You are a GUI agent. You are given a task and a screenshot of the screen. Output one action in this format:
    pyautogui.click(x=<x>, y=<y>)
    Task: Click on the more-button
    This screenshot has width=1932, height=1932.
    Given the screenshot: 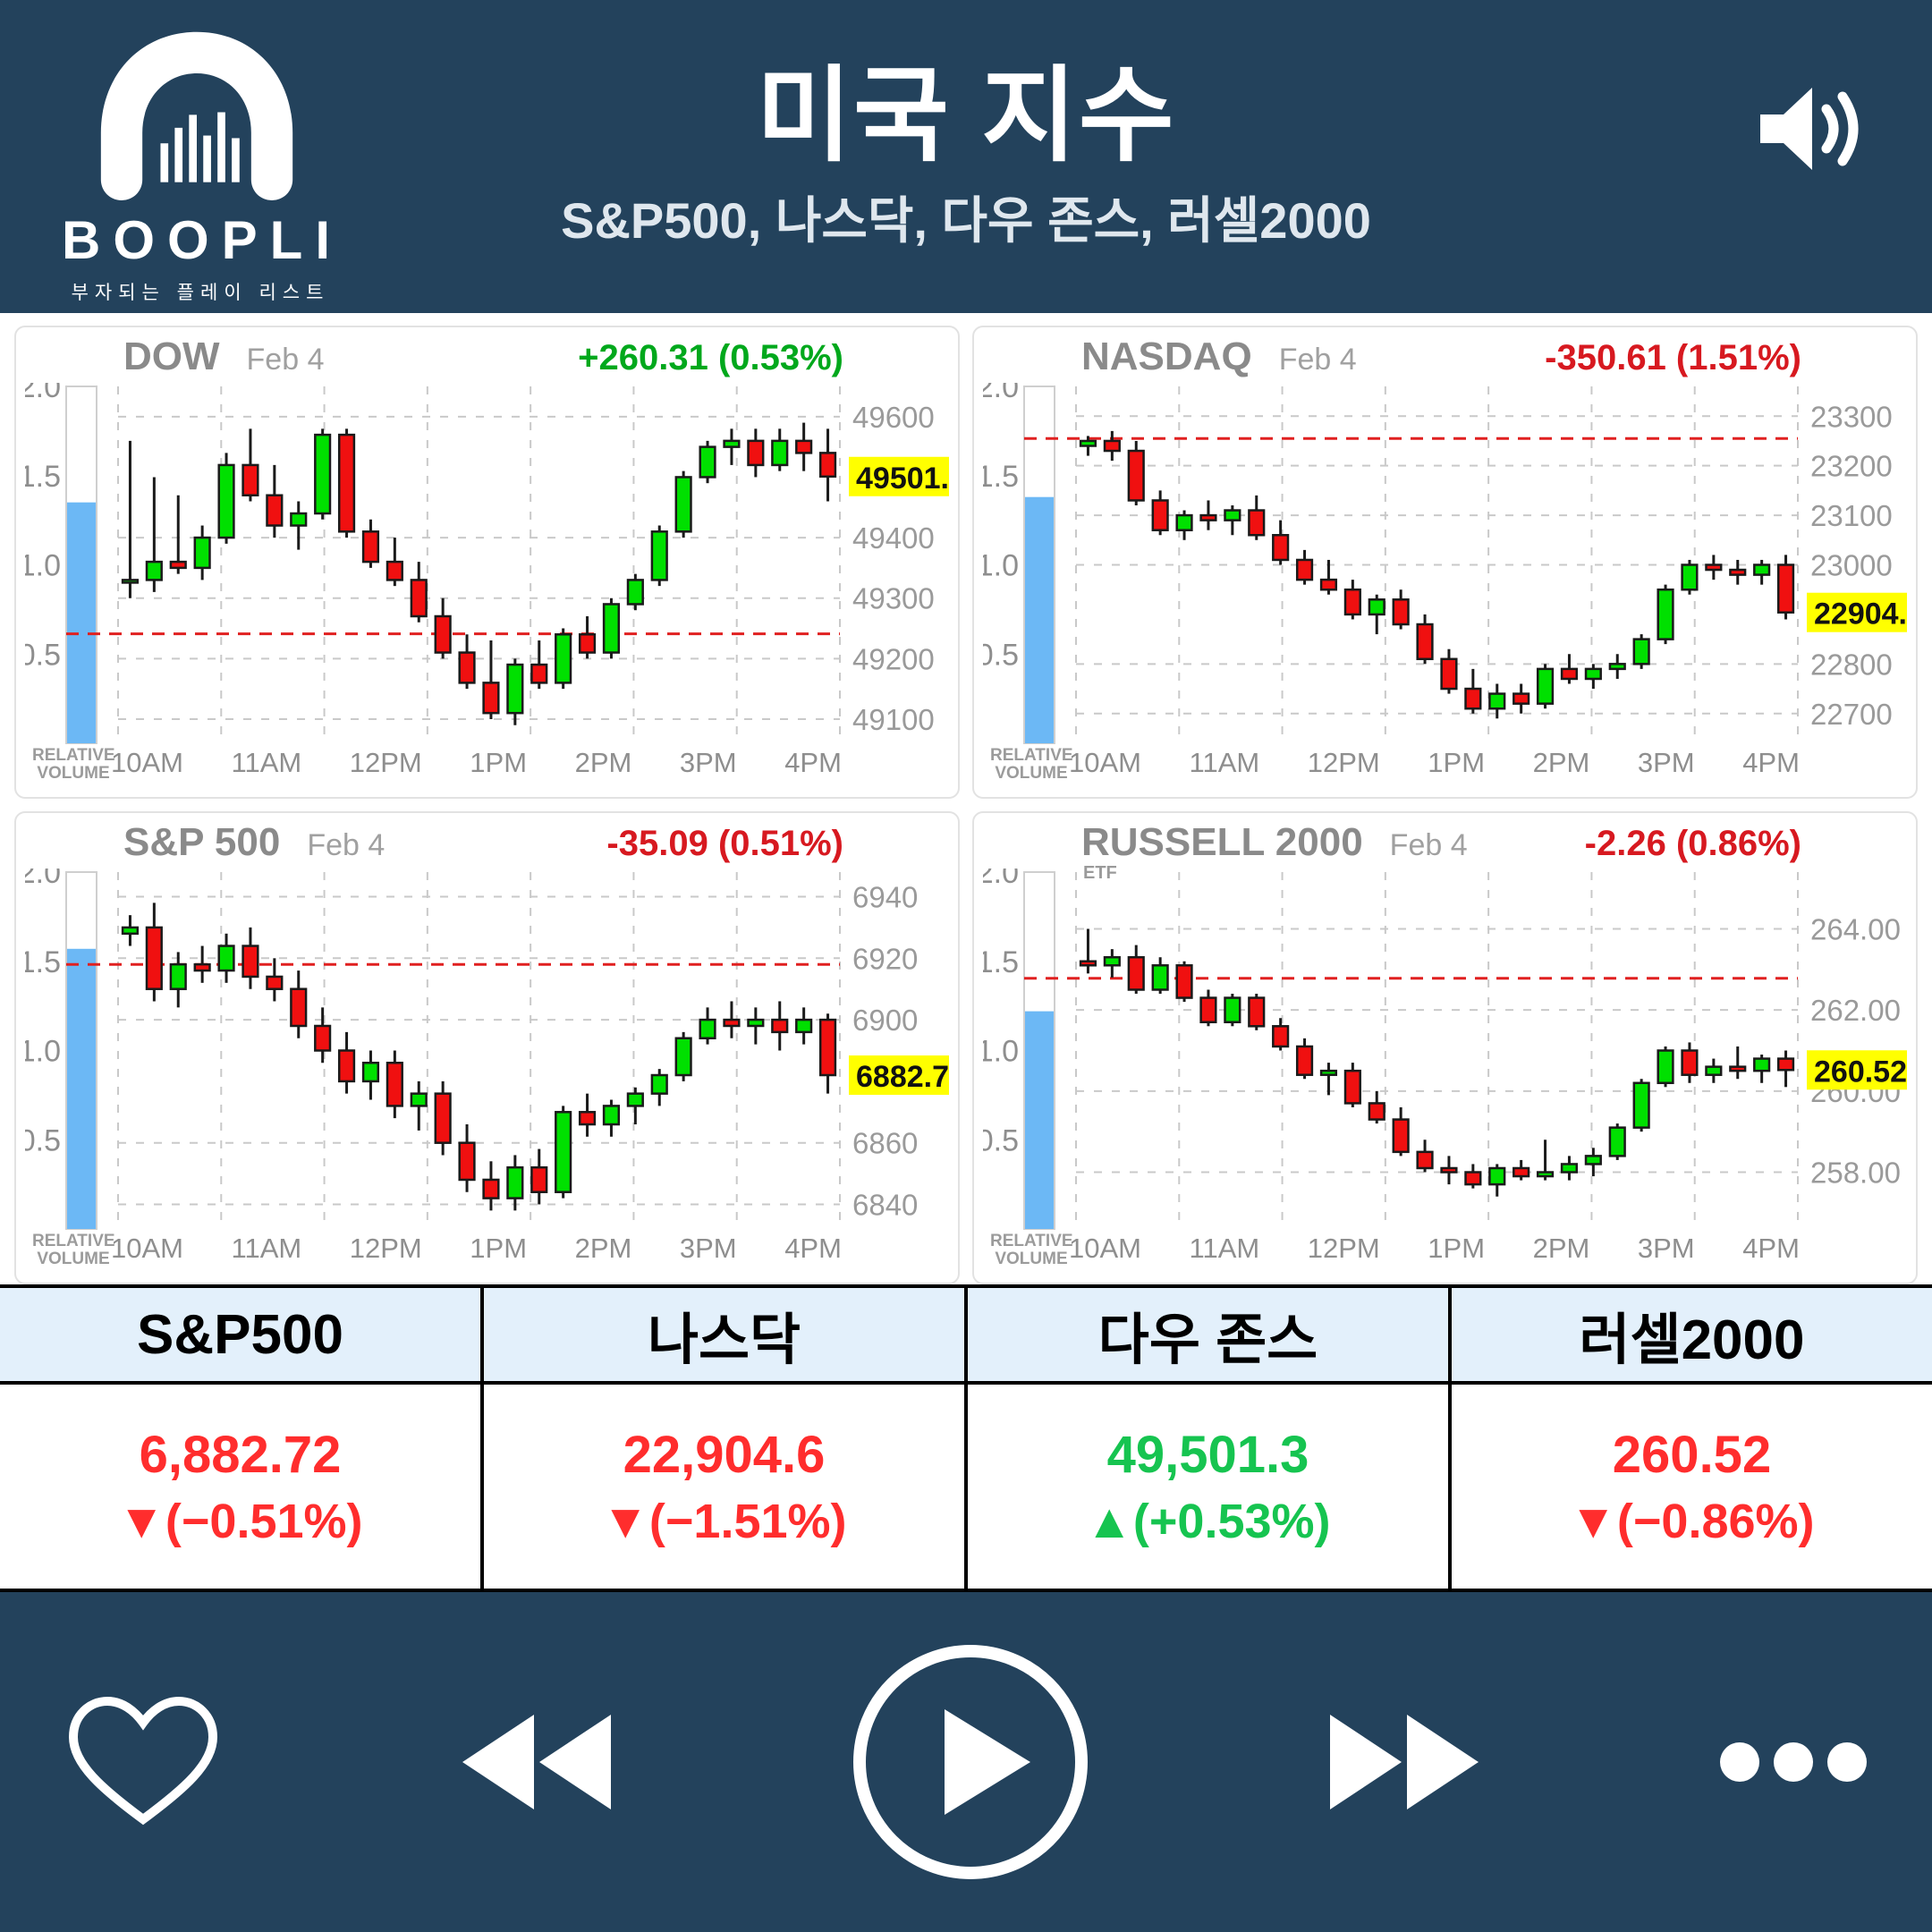 What is the action you would take?
    pyautogui.click(x=1793, y=1762)
    